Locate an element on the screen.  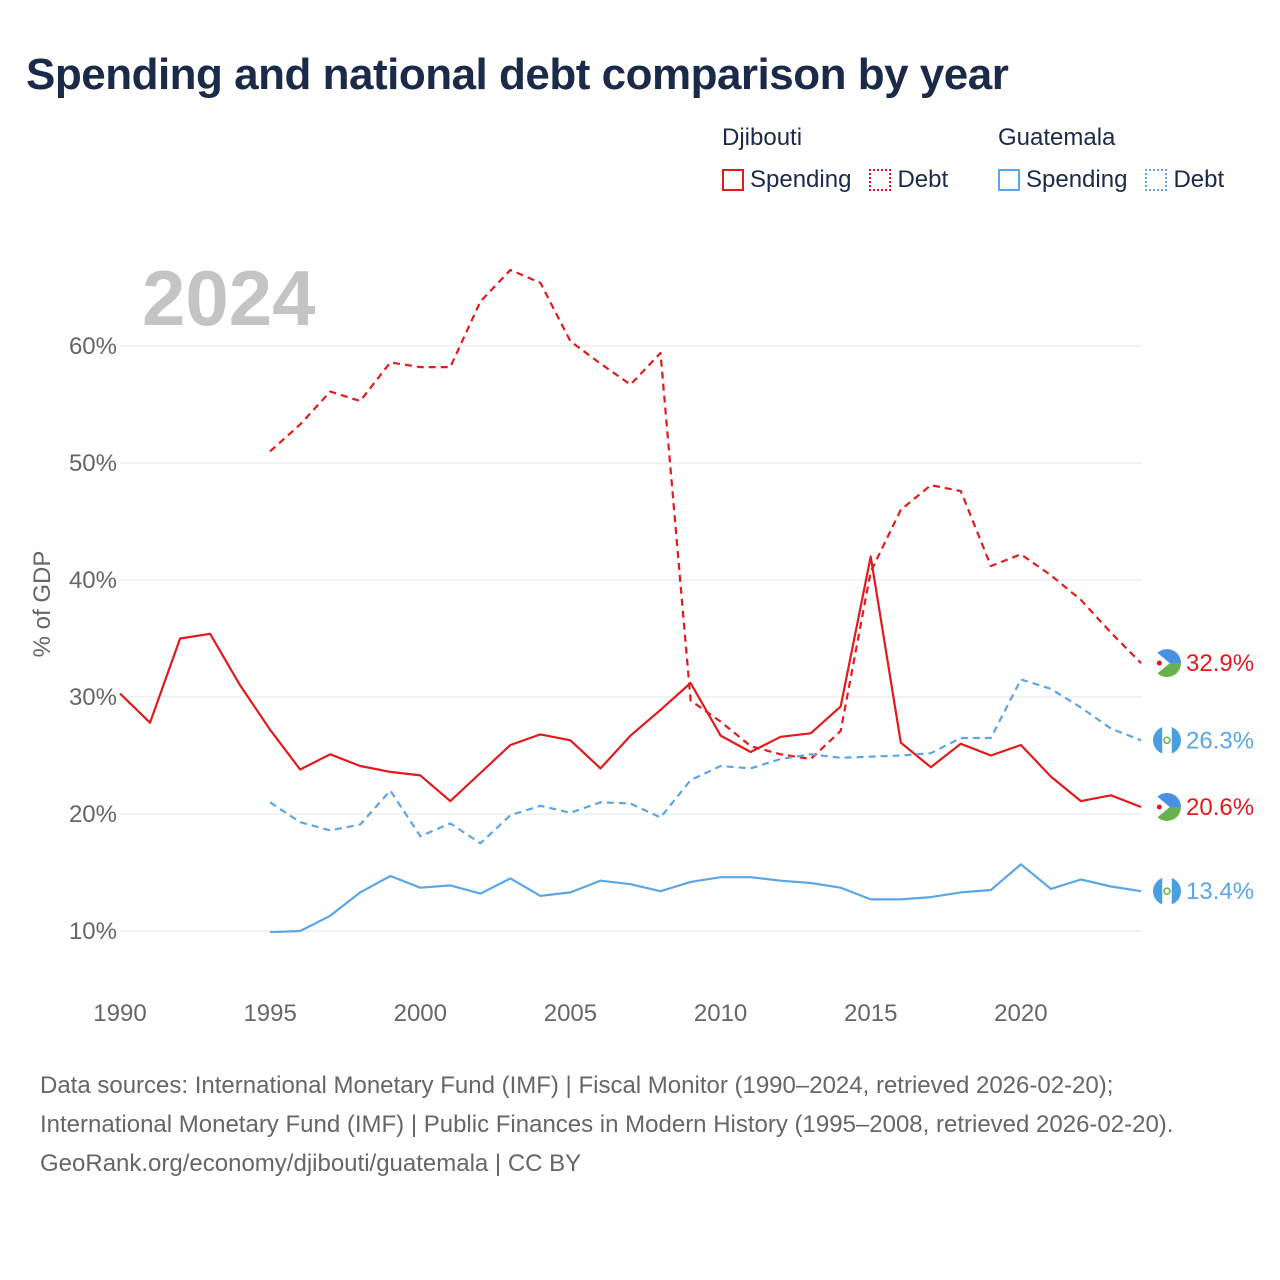
x-tick-label: 1990 is located at coordinates (119, 1013).